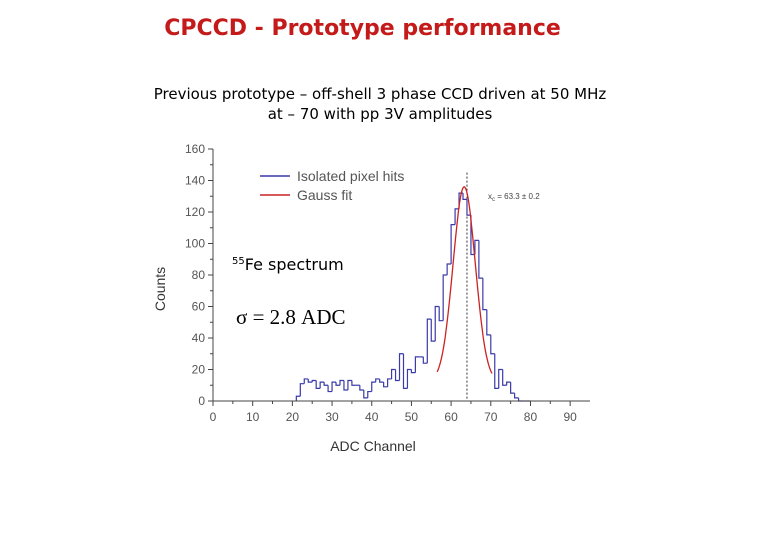 The height and width of the screenshot is (540, 780). I want to click on legend-label-fit: Gauss fit, so click(324, 195).